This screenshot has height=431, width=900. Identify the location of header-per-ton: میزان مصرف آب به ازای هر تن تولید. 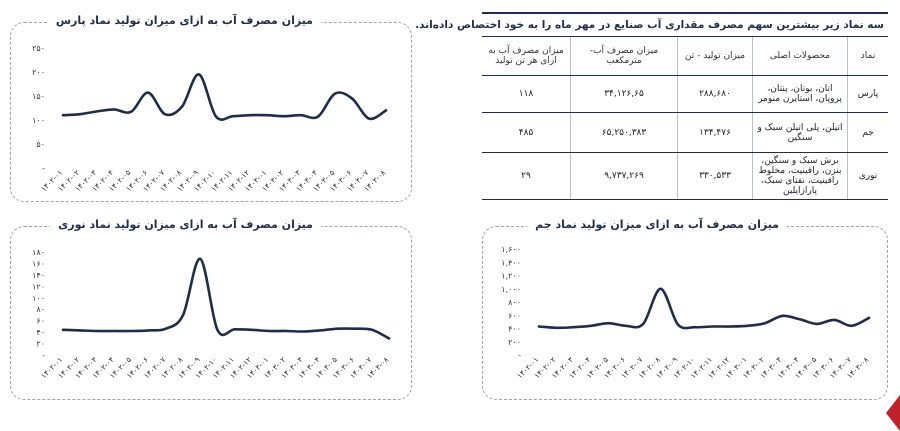
(526, 56).